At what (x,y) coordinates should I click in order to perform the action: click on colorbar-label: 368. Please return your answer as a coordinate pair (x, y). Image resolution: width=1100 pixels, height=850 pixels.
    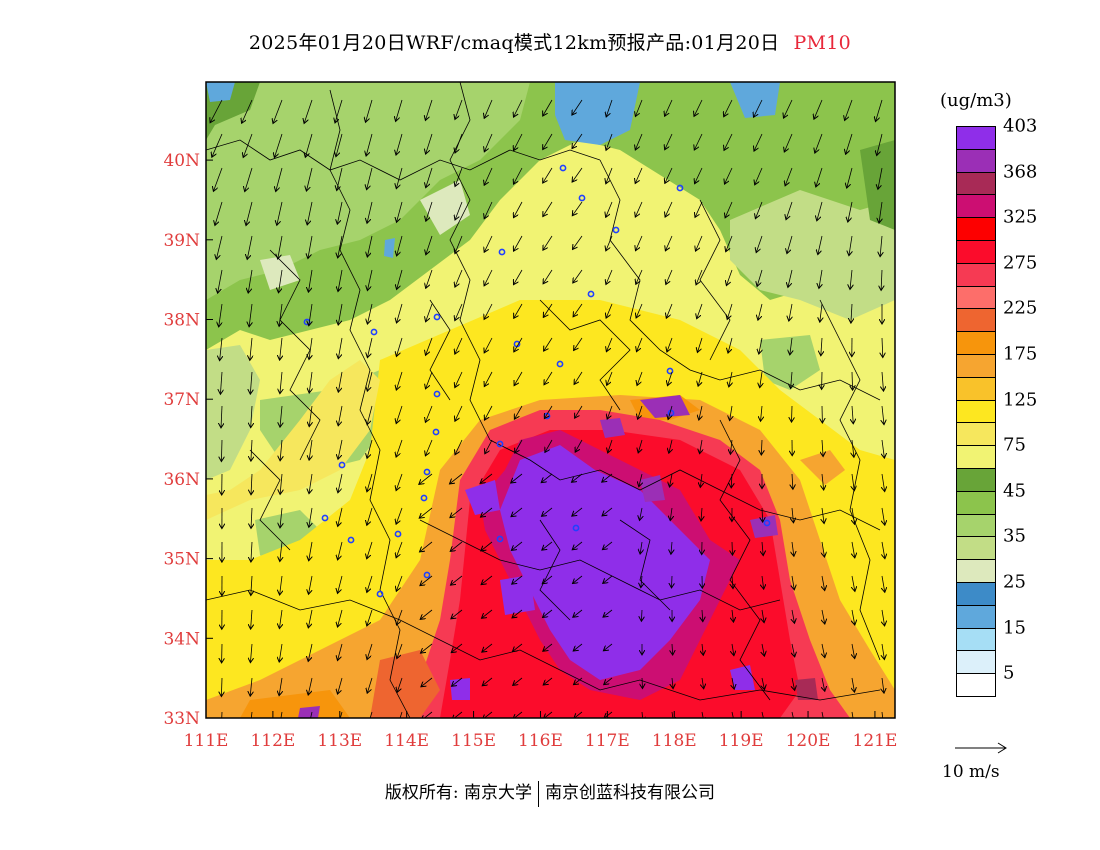
    Looking at the image, I should click on (1020, 172).